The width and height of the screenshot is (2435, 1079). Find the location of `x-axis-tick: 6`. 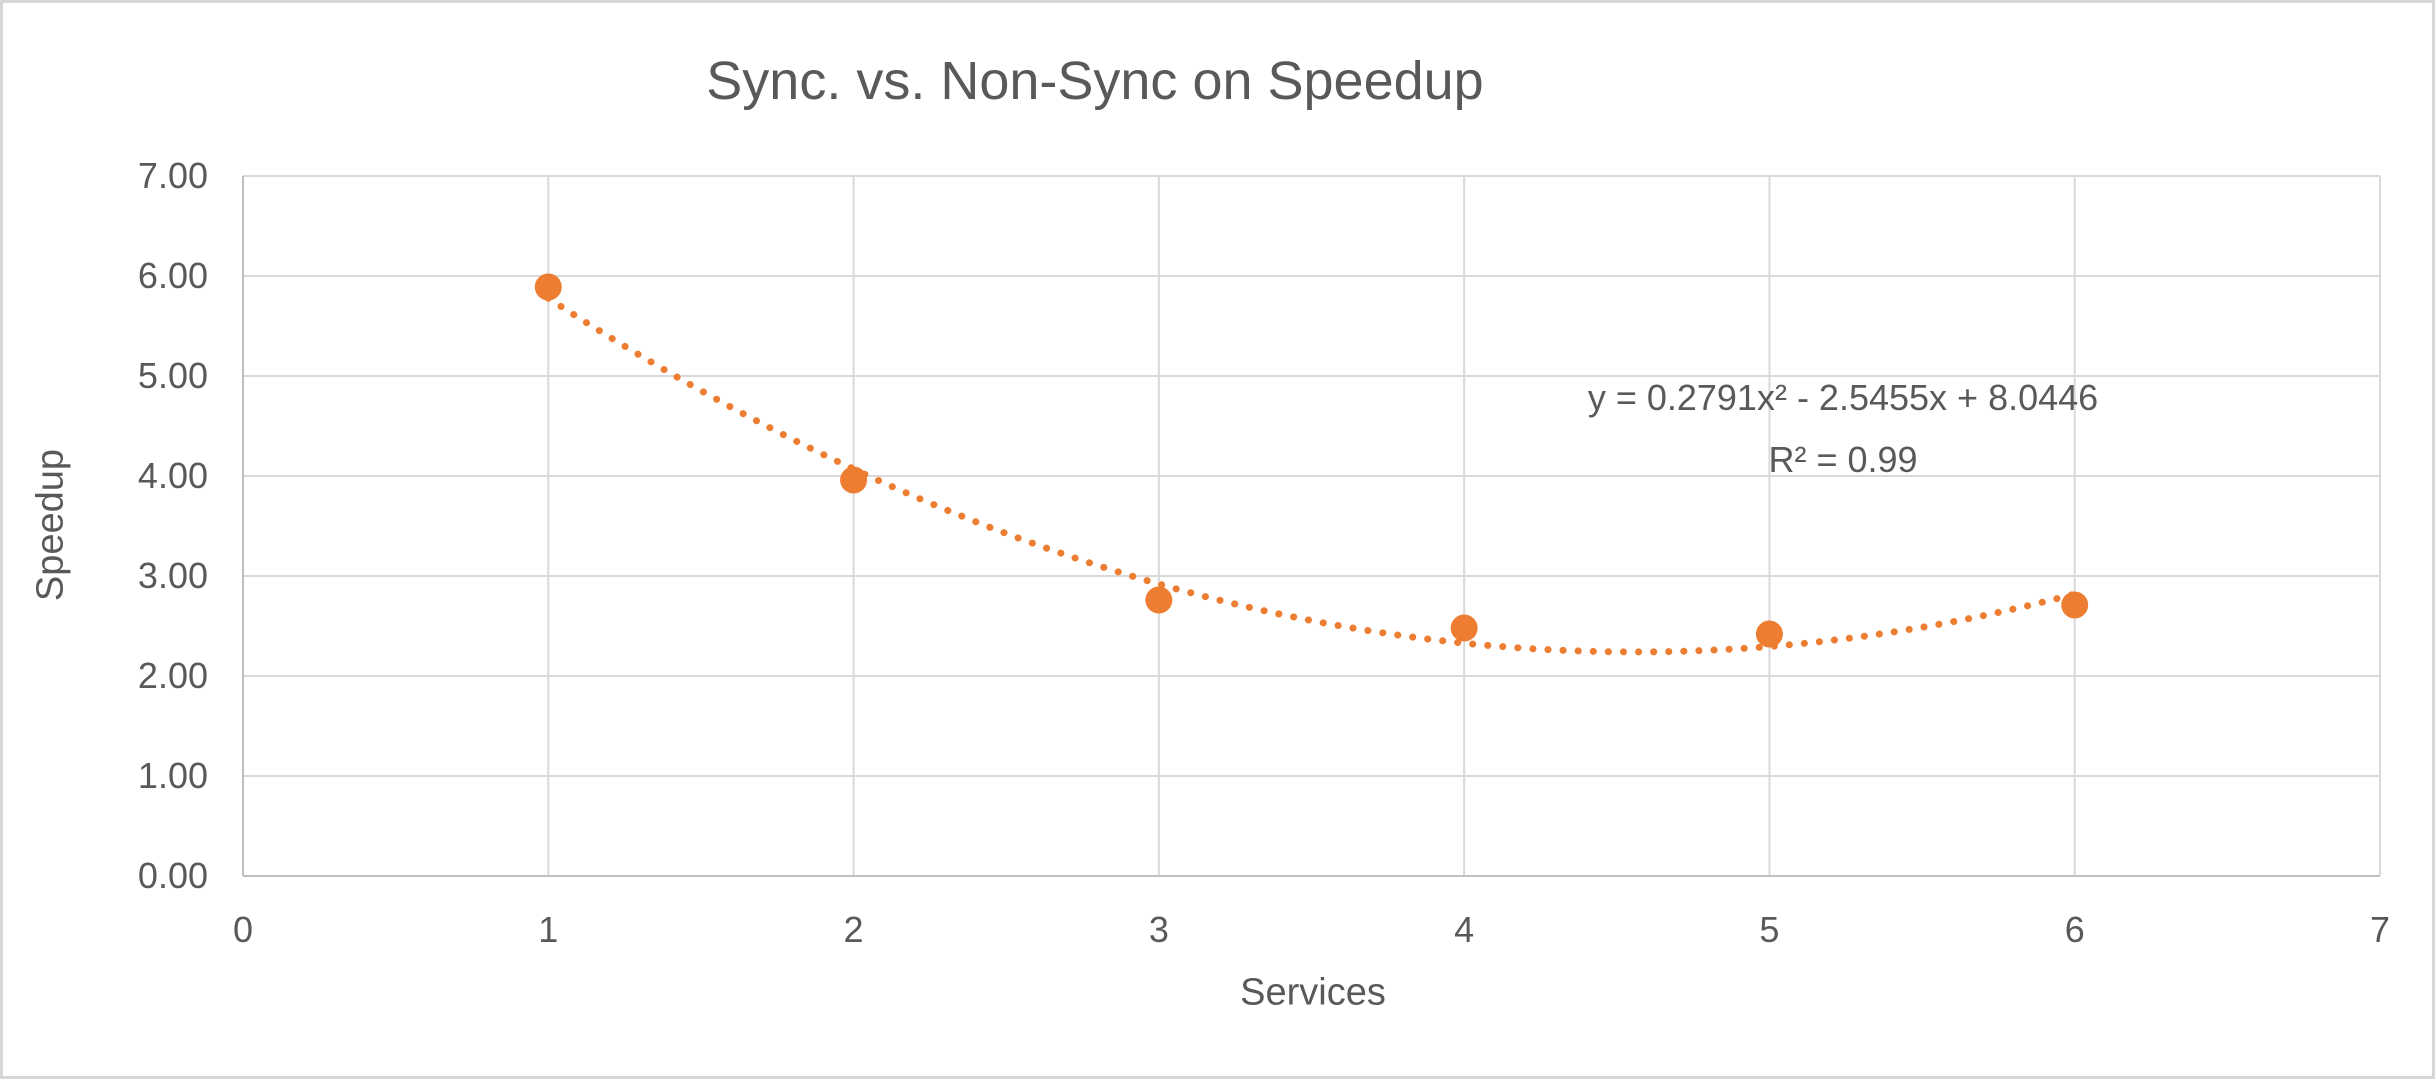

x-axis-tick: 6 is located at coordinates (2074, 929).